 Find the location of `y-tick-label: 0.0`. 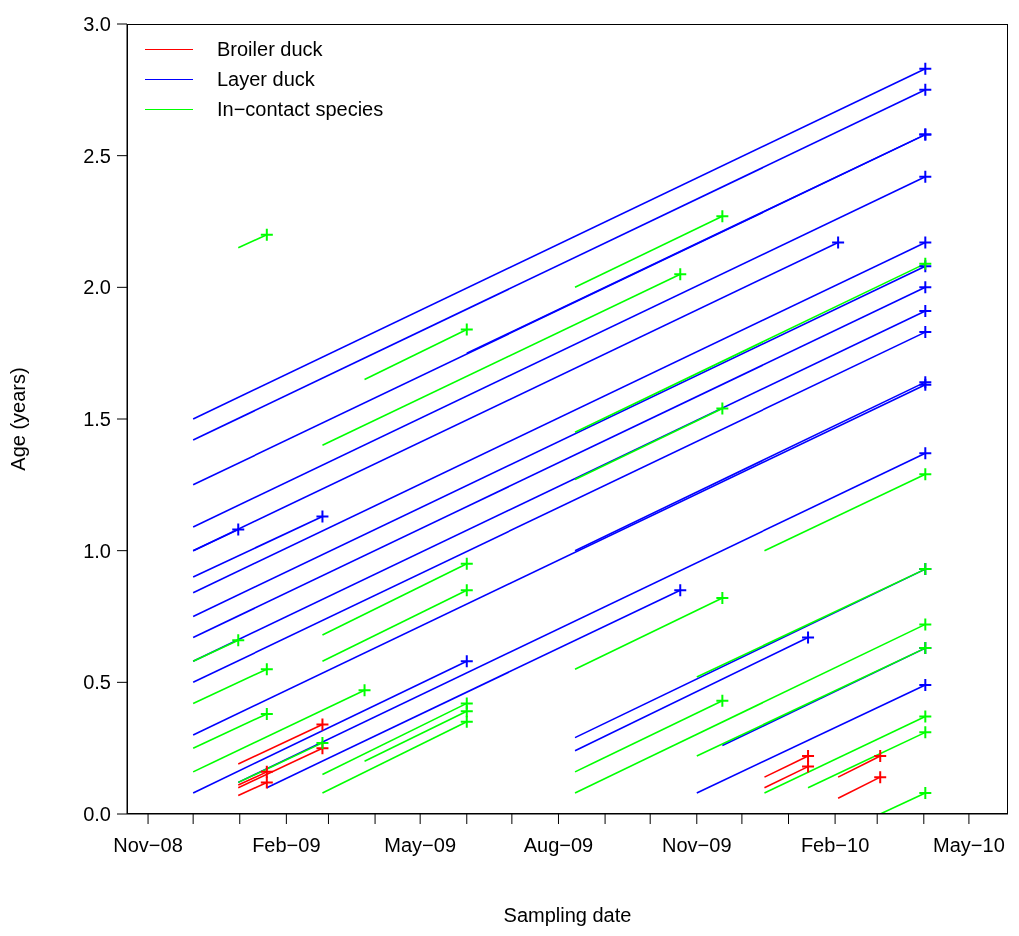

y-tick-label: 0.0 is located at coordinates (97, 814).